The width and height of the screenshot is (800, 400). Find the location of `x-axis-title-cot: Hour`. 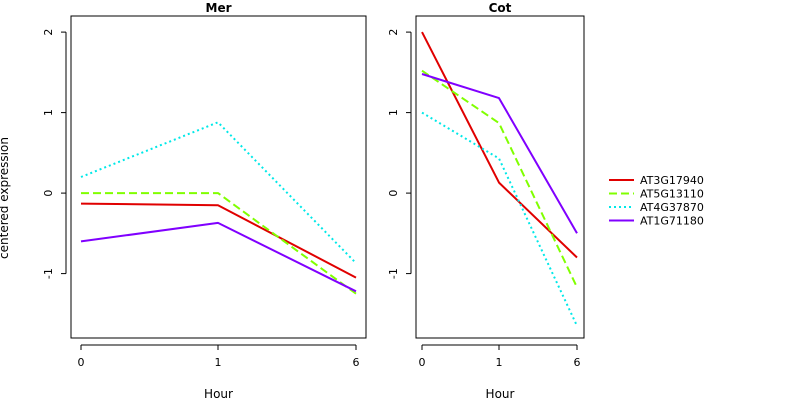

x-axis-title-cot: Hour is located at coordinates (500, 393).